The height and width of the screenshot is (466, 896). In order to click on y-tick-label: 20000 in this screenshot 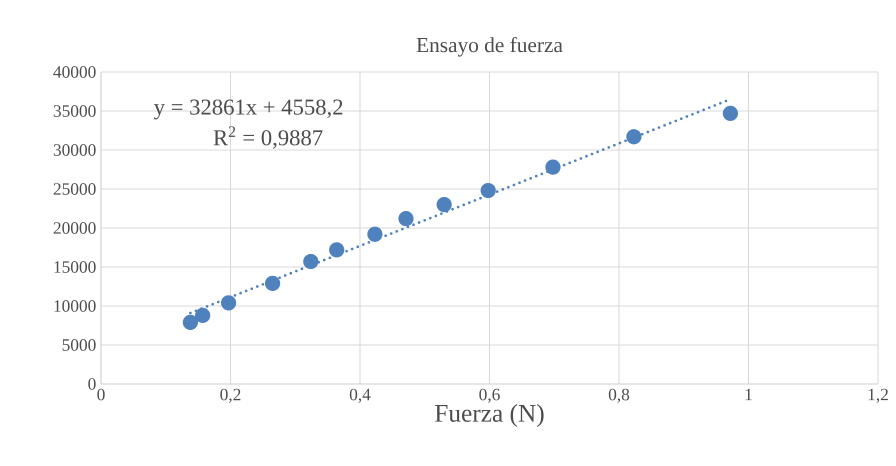, I will do `click(75, 228)`.